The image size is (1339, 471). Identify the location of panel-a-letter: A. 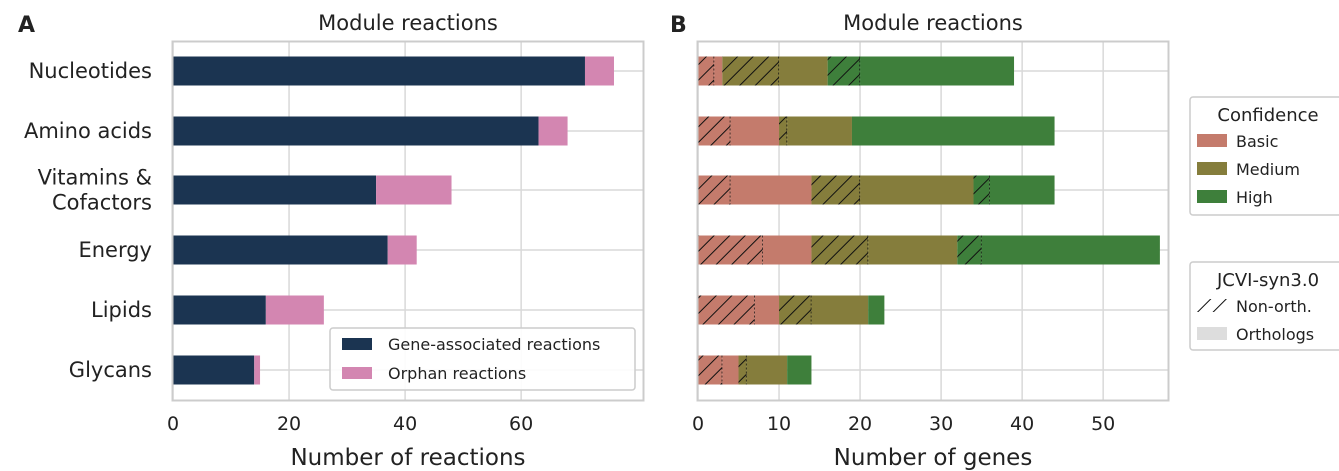
(26, 25).